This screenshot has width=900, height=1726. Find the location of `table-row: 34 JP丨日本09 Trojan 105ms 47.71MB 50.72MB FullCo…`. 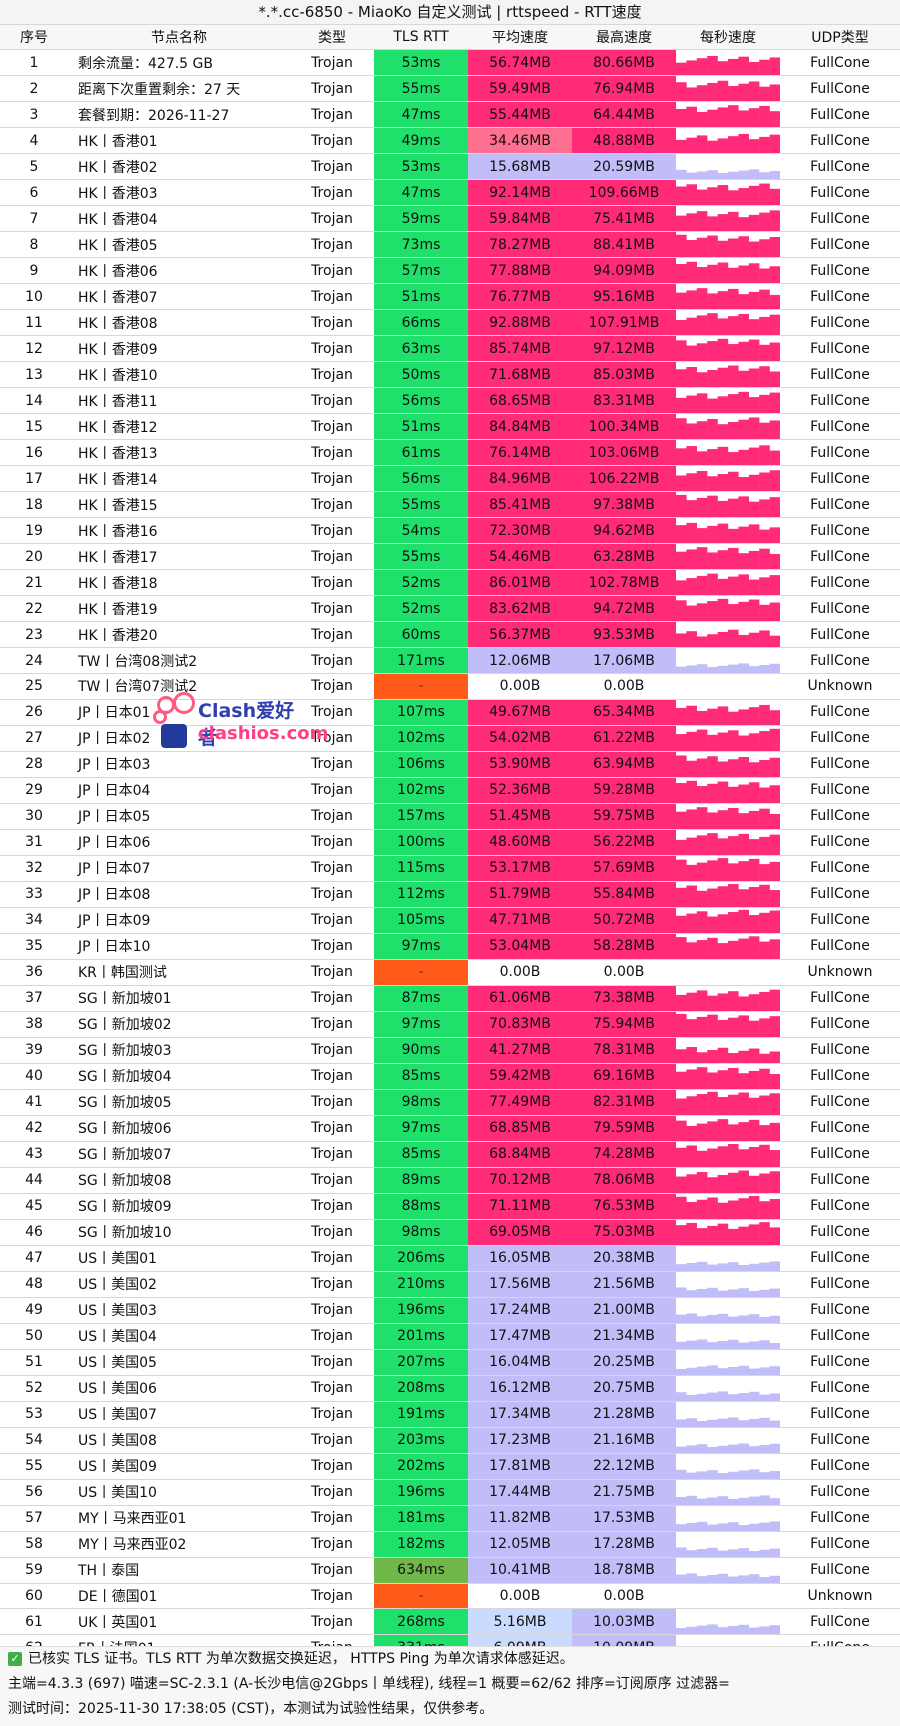

table-row: 34 JP丨日本09 Trojan 105ms 47.71MB 50.72MB FullCo… is located at coordinates (450, 920).